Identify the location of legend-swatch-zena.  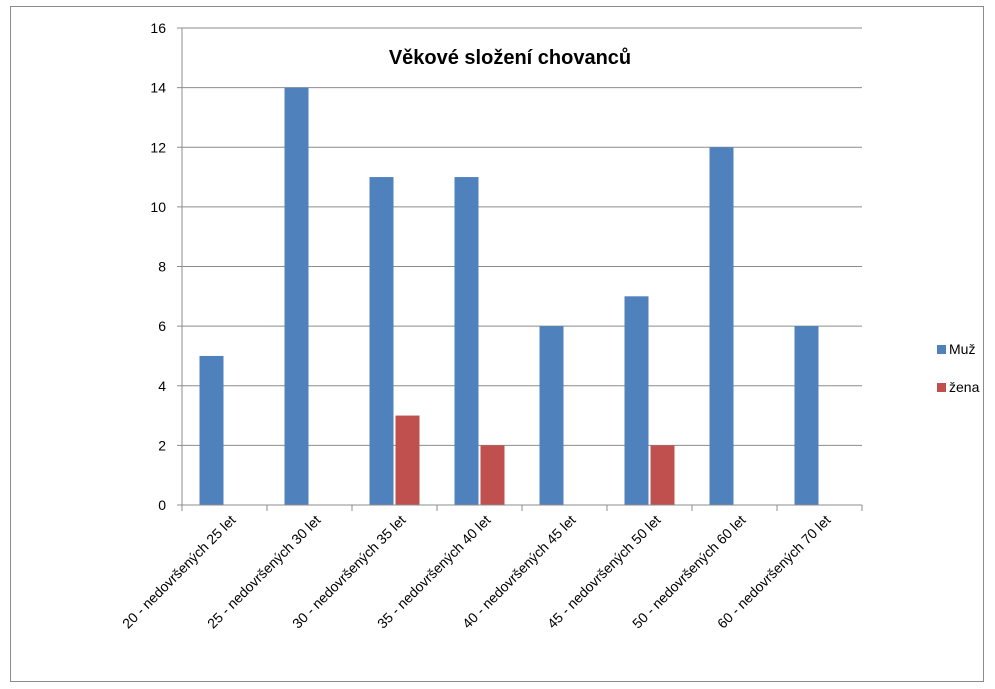
(941, 387).